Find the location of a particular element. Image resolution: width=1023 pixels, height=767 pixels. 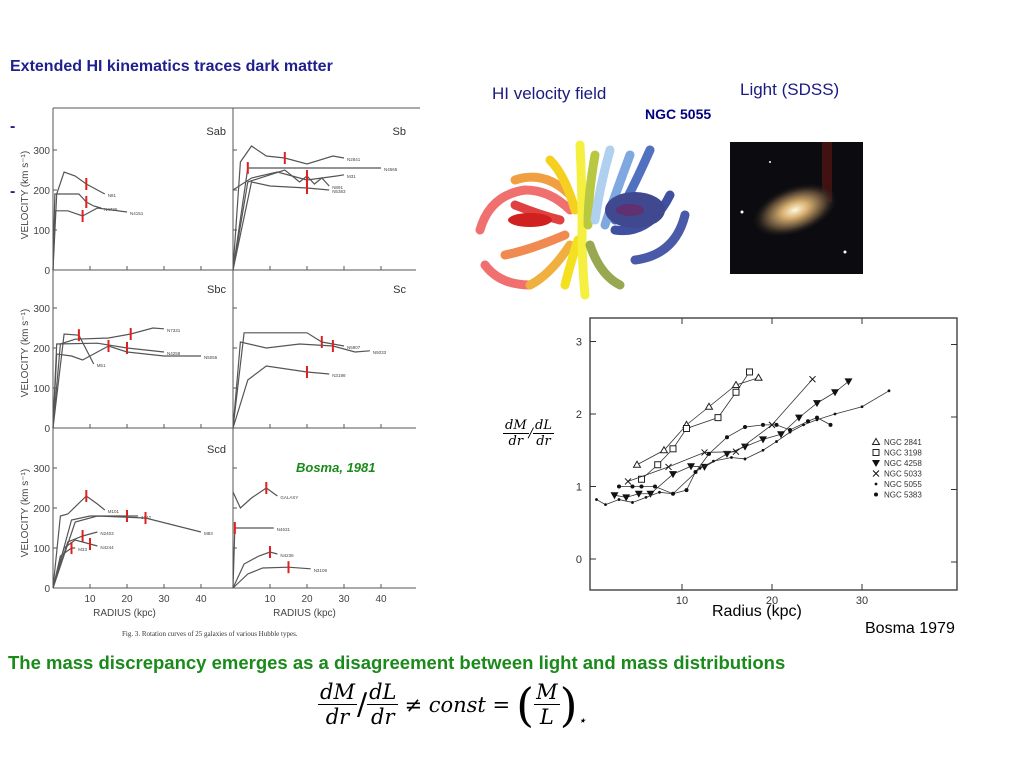

y-tick-label: 3 is located at coordinates (579, 343).